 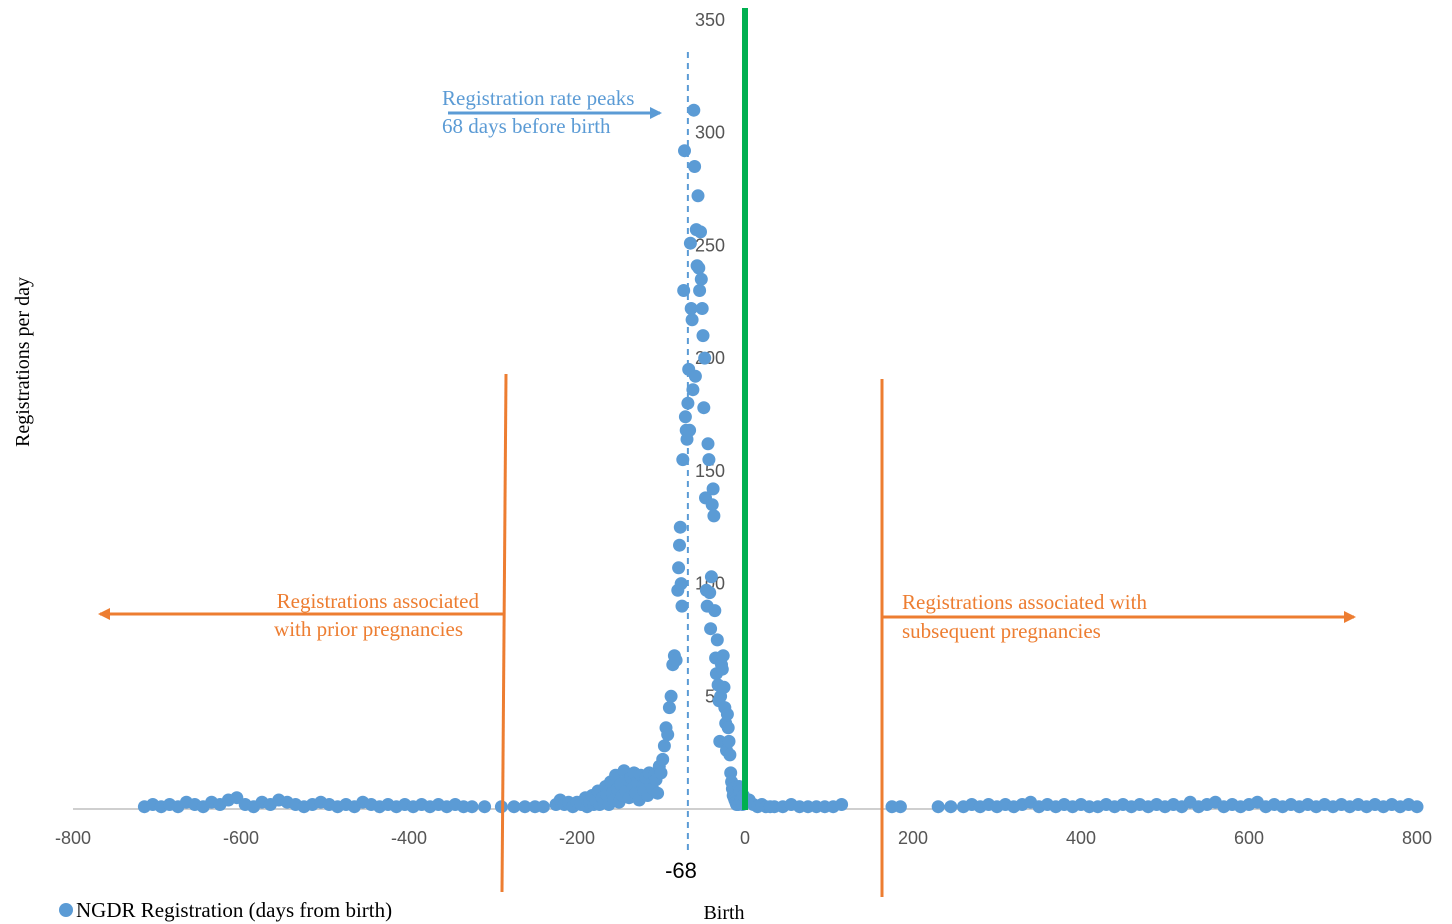 What do you see at coordinates (710, 245) in the screenshot?
I see `y-tick-label: 250` at bounding box center [710, 245].